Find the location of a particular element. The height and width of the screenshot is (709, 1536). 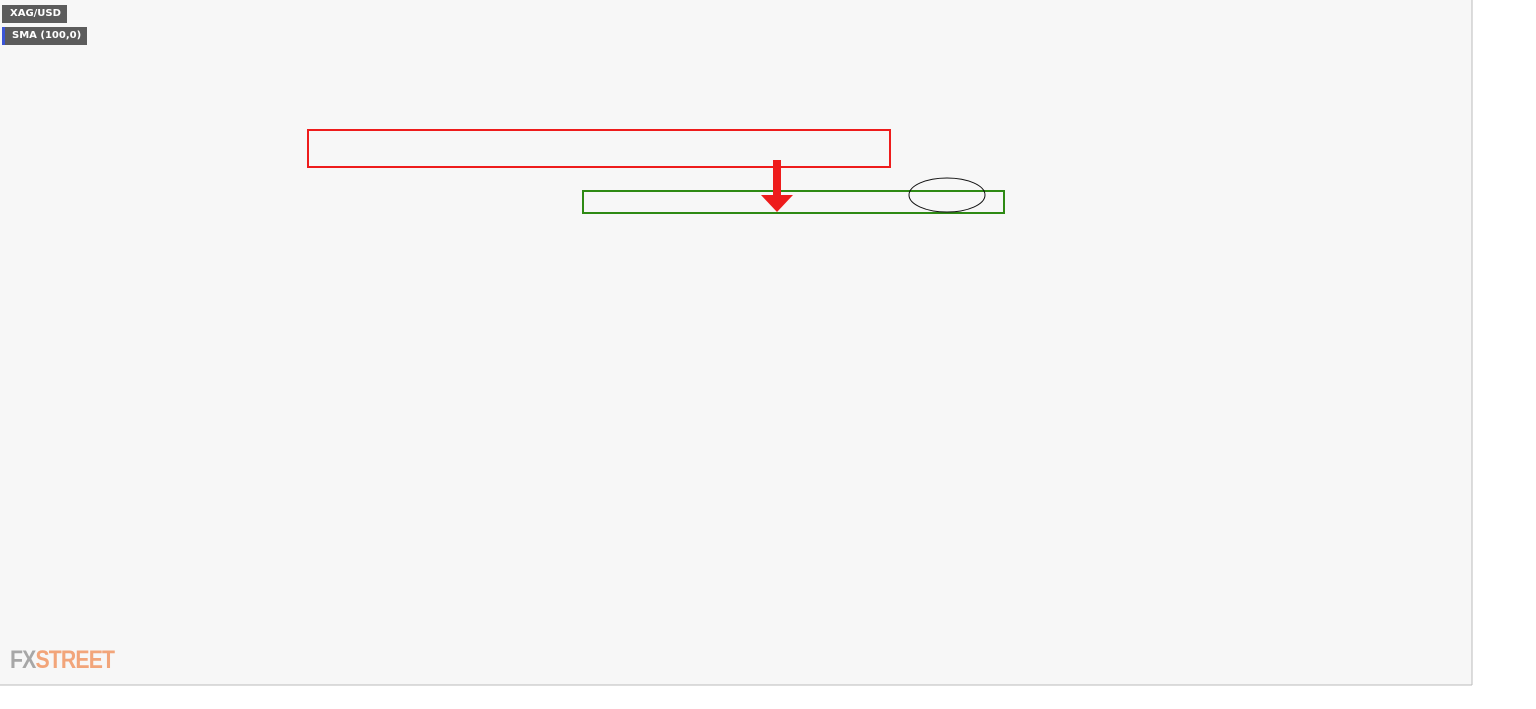

resistance-box is located at coordinates (599, 148).